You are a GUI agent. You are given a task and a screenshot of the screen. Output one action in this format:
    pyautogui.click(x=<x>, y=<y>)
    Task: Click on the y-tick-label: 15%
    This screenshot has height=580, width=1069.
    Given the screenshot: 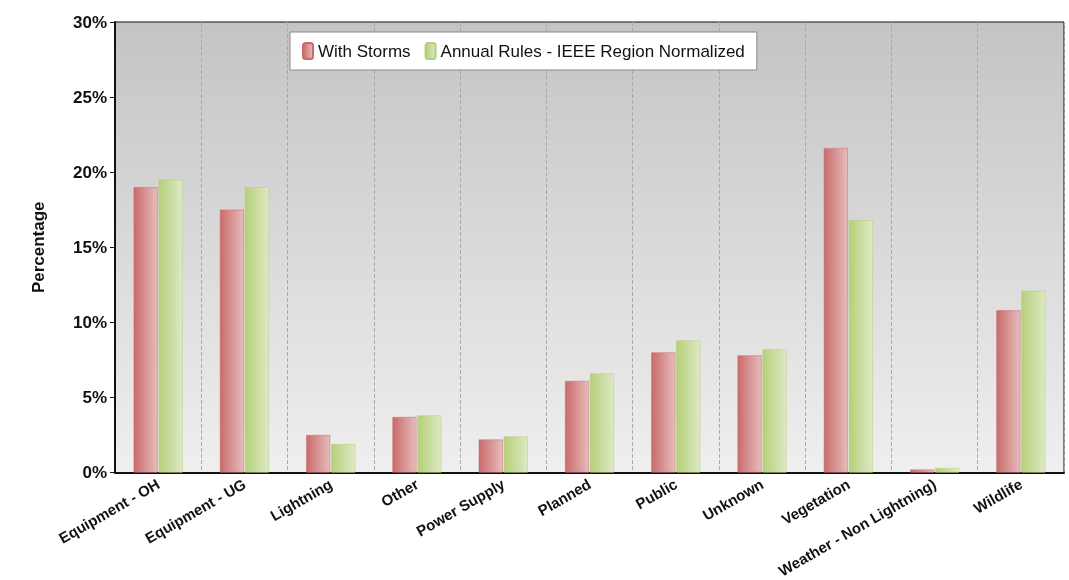 What is the action you would take?
    pyautogui.click(x=89, y=247)
    